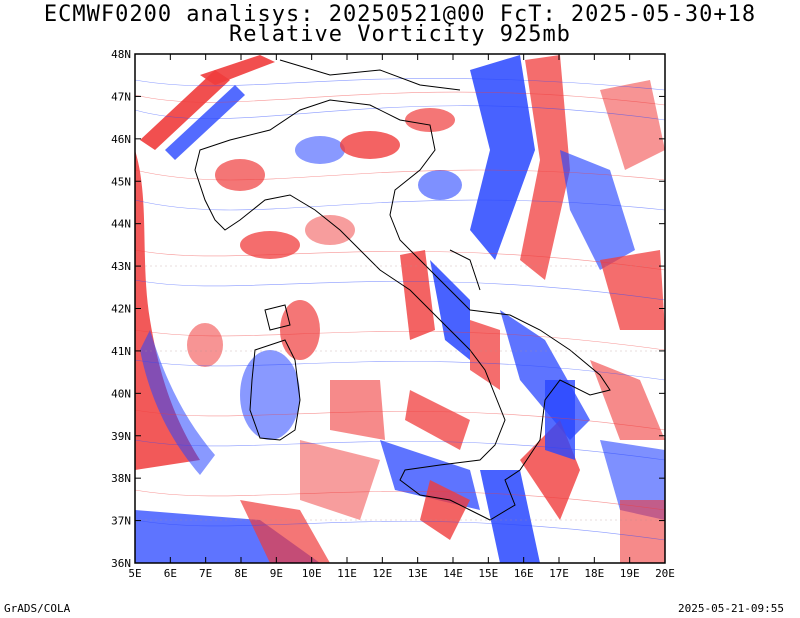 The image size is (800, 618). Describe the element at coordinates (121, 139) in the screenshot. I see `y-tick-label: 46N` at that location.